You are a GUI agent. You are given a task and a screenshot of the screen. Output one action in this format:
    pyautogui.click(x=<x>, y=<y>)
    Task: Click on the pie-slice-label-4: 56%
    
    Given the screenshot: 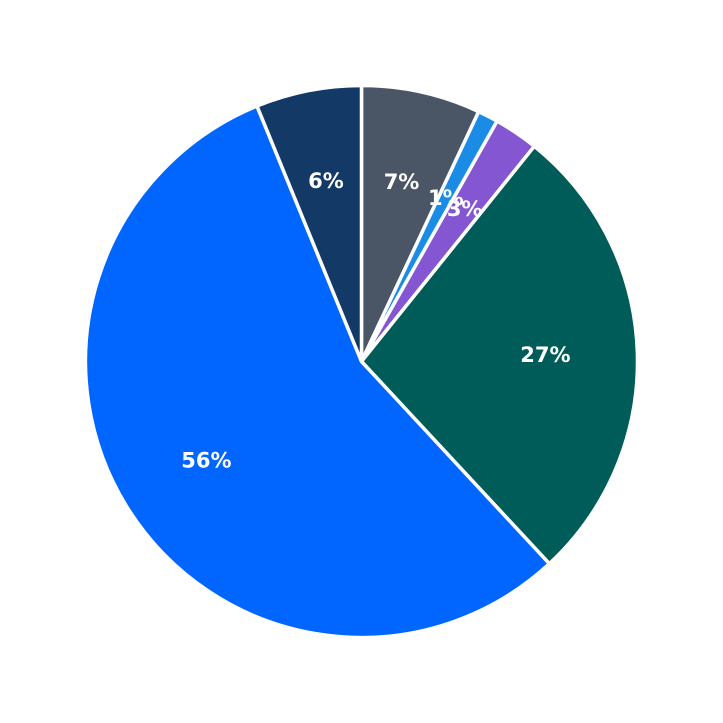 What is the action you would take?
    pyautogui.click(x=206, y=461)
    